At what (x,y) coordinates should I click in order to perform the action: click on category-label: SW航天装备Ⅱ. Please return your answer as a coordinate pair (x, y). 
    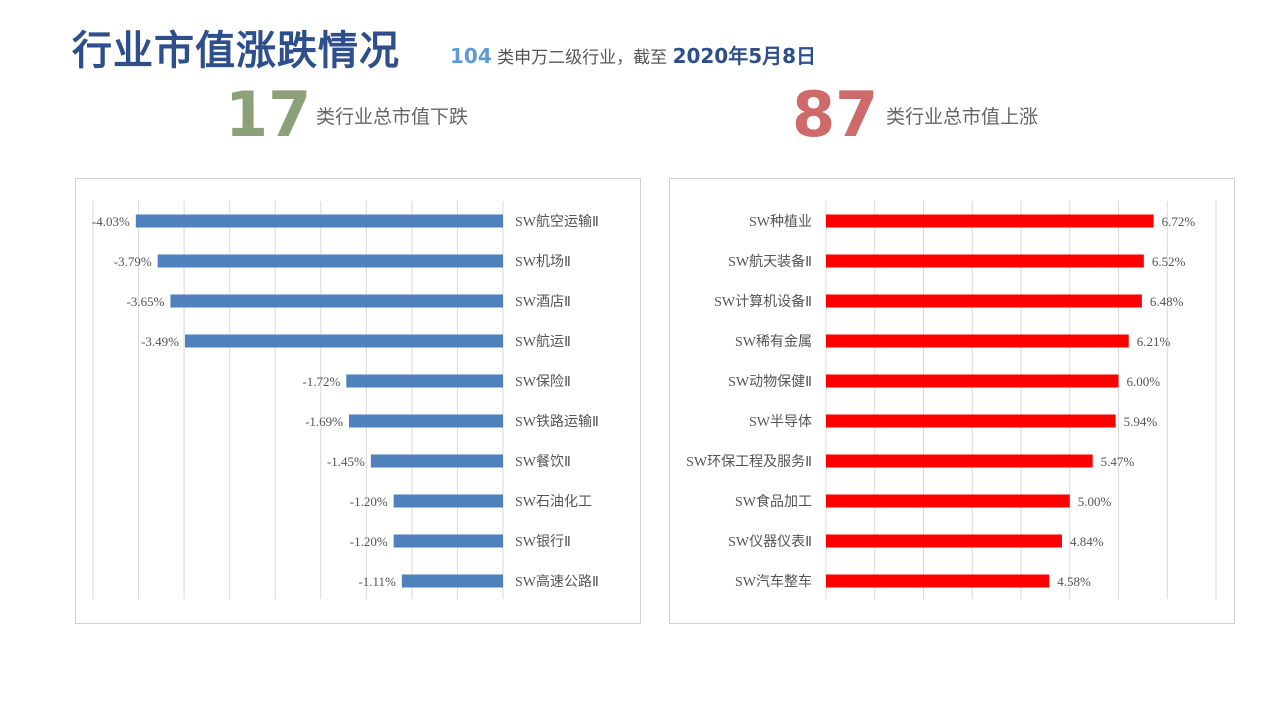
    Looking at the image, I should click on (770, 261).